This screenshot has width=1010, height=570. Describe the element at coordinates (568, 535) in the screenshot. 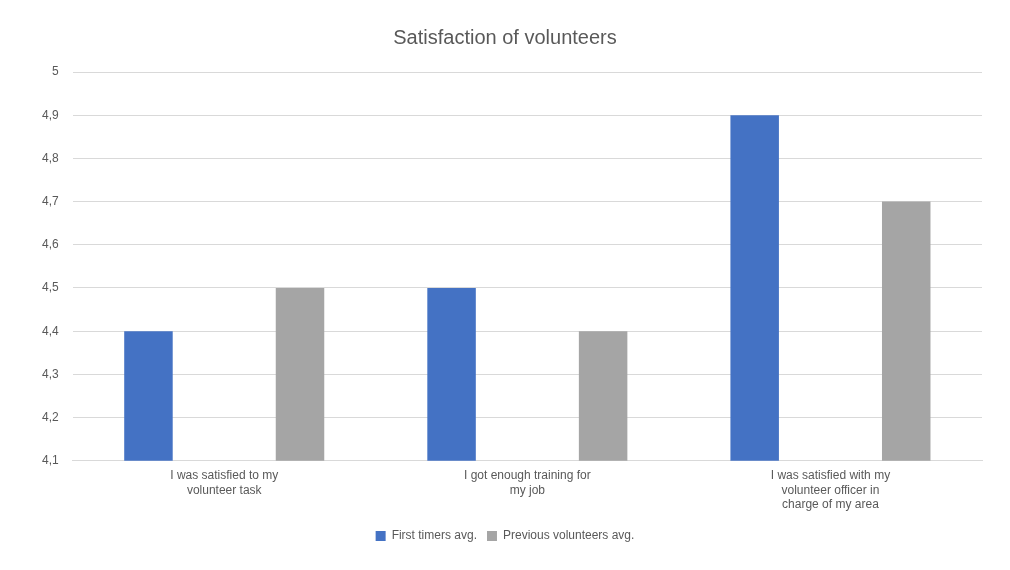

I see `legend-label: Previous volunteers avg.` at that location.